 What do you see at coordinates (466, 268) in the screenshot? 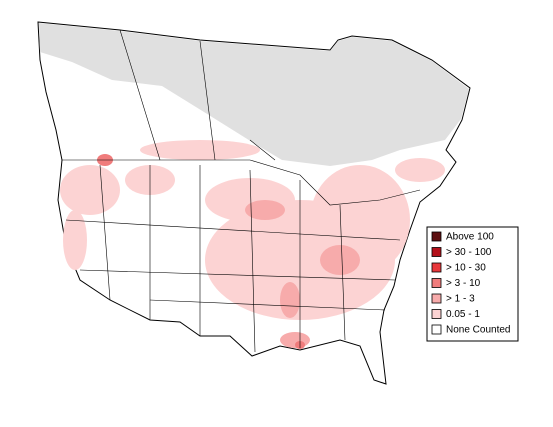
I see `legend-label: > 10 - 30` at bounding box center [466, 268].